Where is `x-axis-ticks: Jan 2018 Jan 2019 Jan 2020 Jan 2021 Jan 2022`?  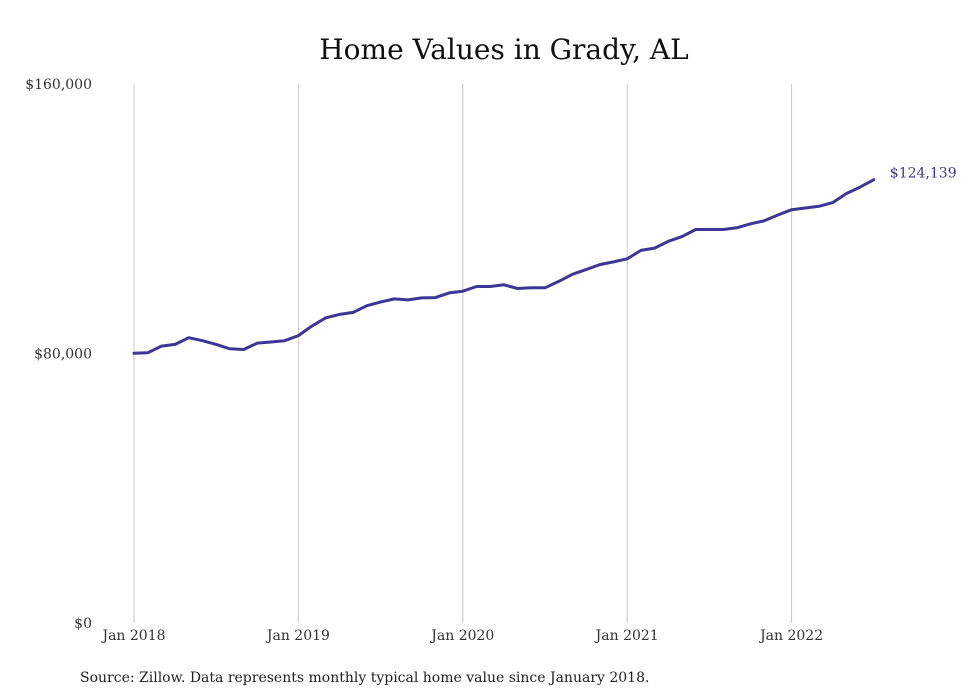
x-axis-ticks: Jan 2018 Jan 2019 Jan 2020 Jan 2021 Jan 2022 is located at coordinates (461, 636).